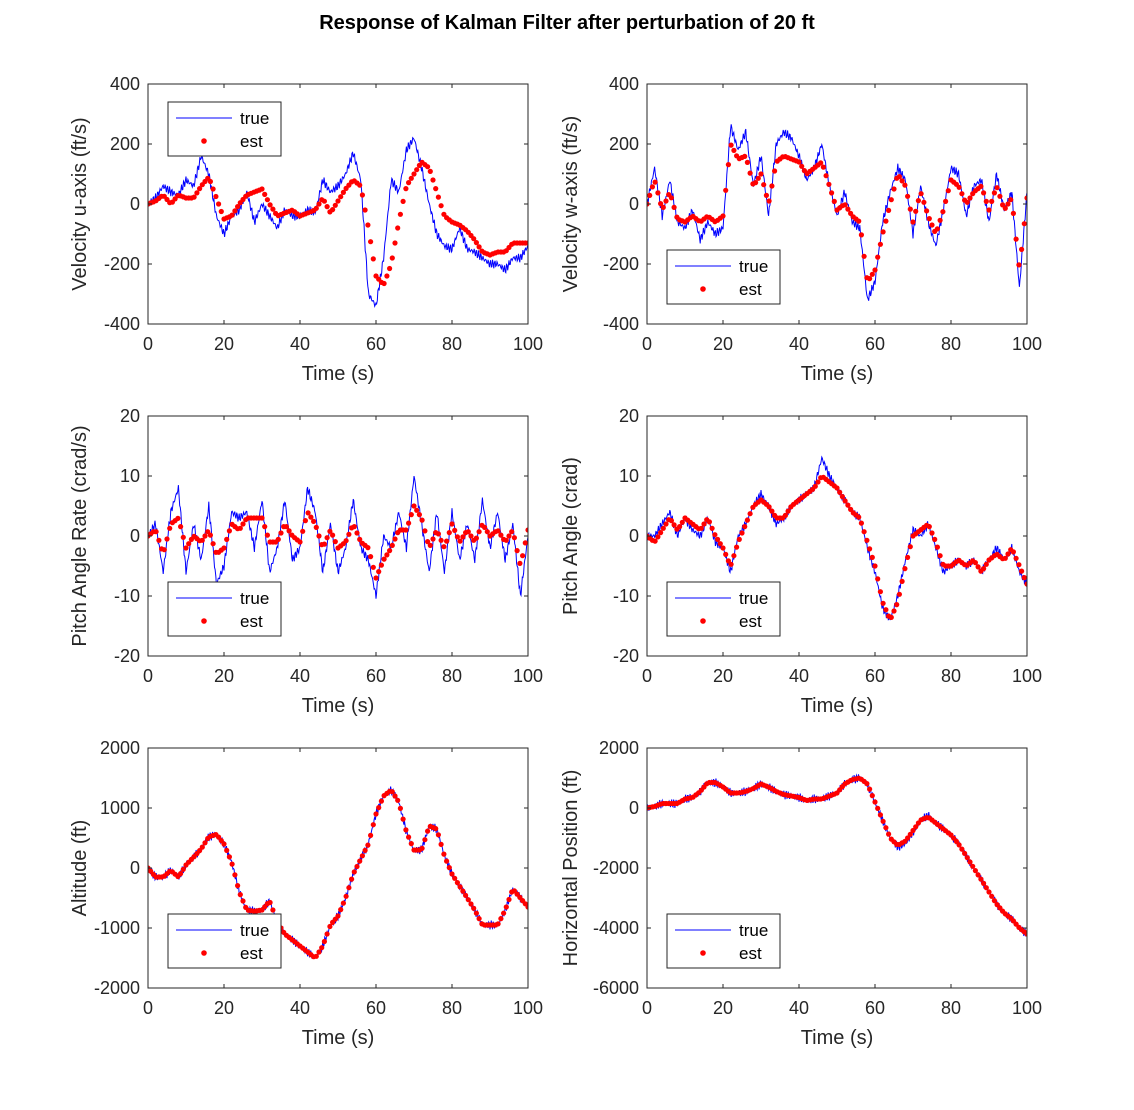  I want to click on y-axis-label: Velocity u-axis (ft/s), so click(80, 203).